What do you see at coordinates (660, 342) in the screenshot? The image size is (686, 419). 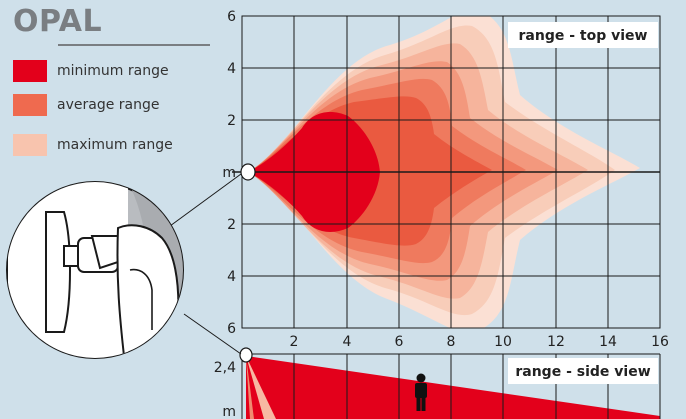 I see `x-tick-16: 16` at bounding box center [660, 342].